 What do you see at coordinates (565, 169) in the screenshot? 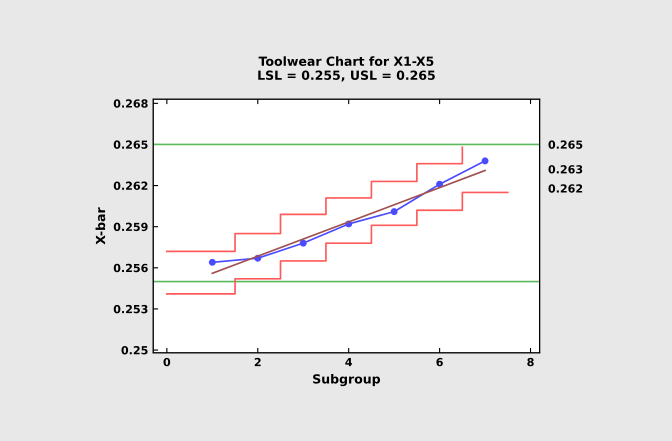
I see `y2-tick-label: 0.263` at bounding box center [565, 169].